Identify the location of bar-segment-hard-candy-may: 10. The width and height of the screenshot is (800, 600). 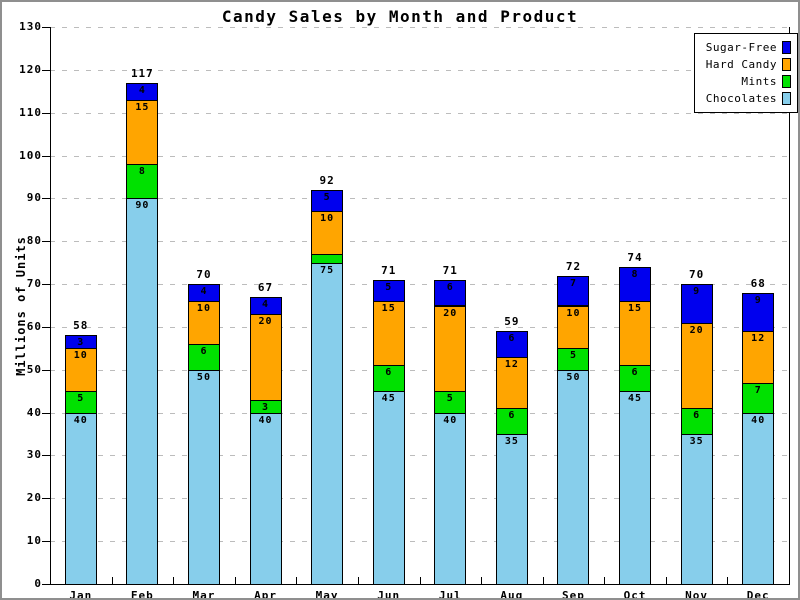
(327, 233).